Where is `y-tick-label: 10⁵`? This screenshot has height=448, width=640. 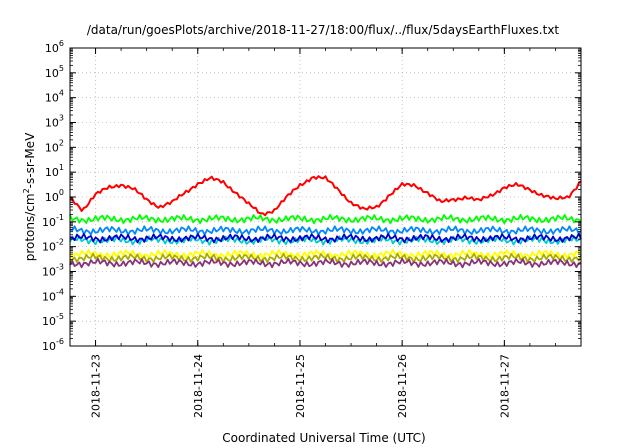
y-tick-label: 10⁵ is located at coordinates (54, 72).